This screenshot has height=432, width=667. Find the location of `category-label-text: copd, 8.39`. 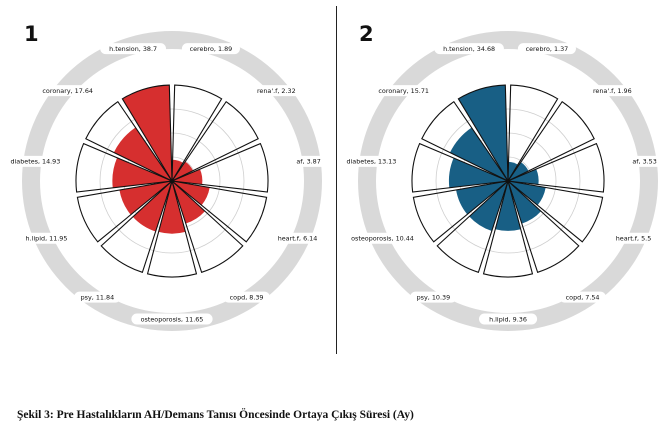

category-label-text: copd, 8.39 is located at coordinates (247, 297).